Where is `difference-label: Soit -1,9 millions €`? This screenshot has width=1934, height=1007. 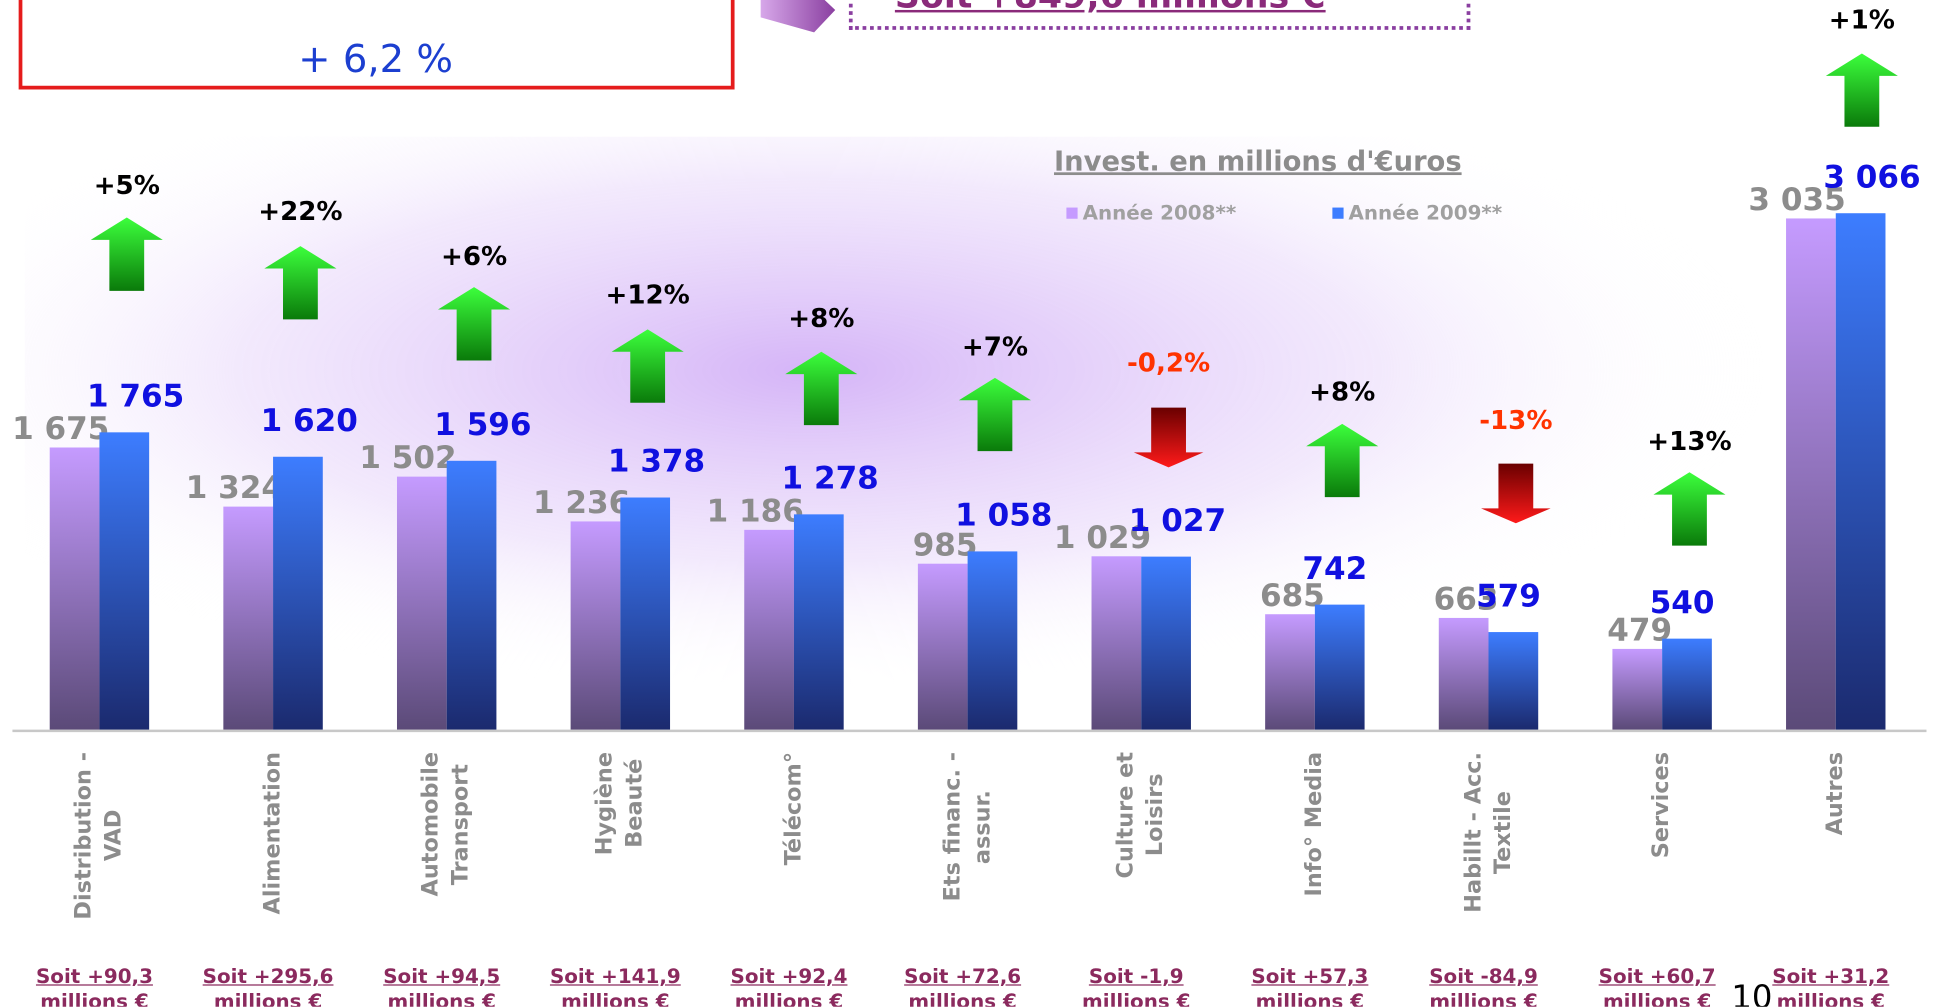
difference-label: Soit -1,9 millions € is located at coordinates (1136, 985).